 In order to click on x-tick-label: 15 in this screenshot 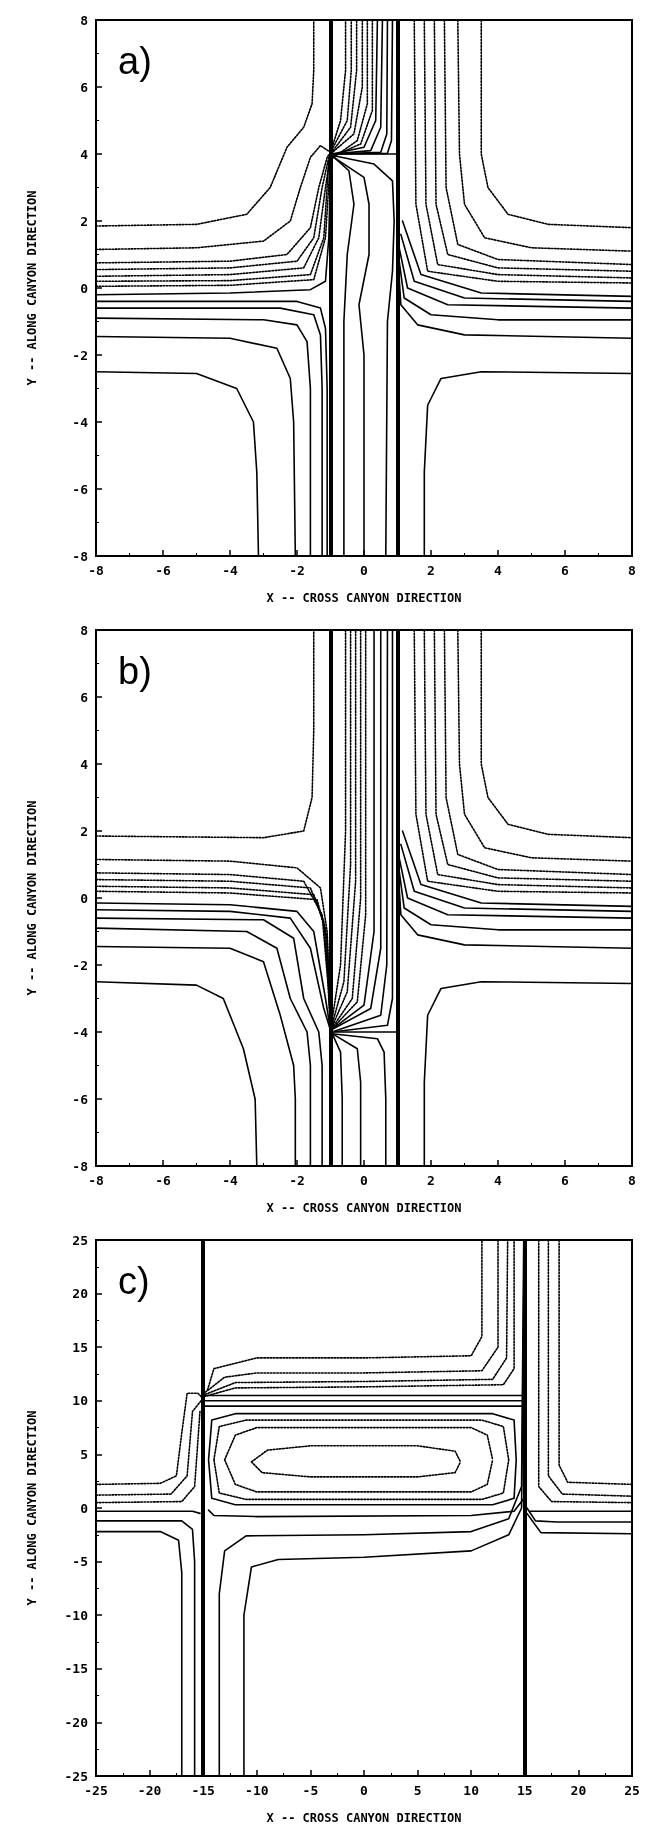, I will do `click(524, 1790)`.